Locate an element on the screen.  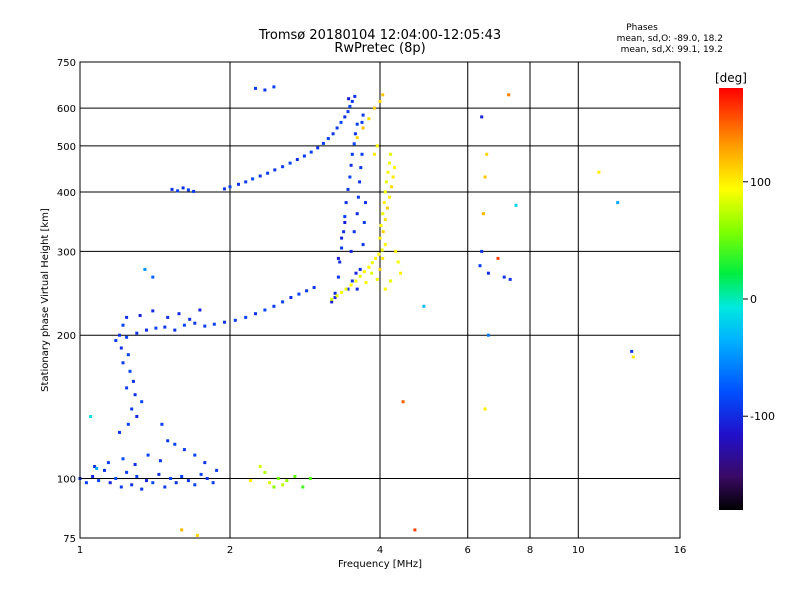
x-tick-label: 2 is located at coordinates (230, 550).